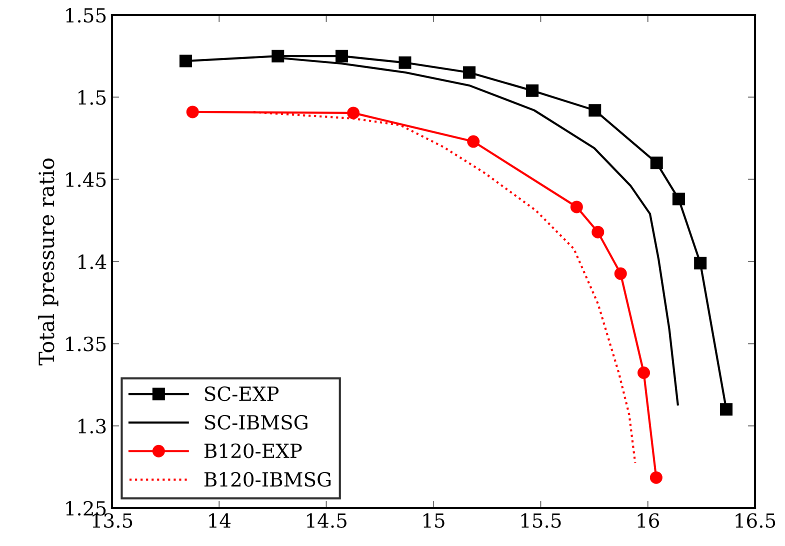 This screenshot has height=546, width=785. Describe the element at coordinates (220, 520) in the screenshot. I see `x-tick-label: 14` at that location.